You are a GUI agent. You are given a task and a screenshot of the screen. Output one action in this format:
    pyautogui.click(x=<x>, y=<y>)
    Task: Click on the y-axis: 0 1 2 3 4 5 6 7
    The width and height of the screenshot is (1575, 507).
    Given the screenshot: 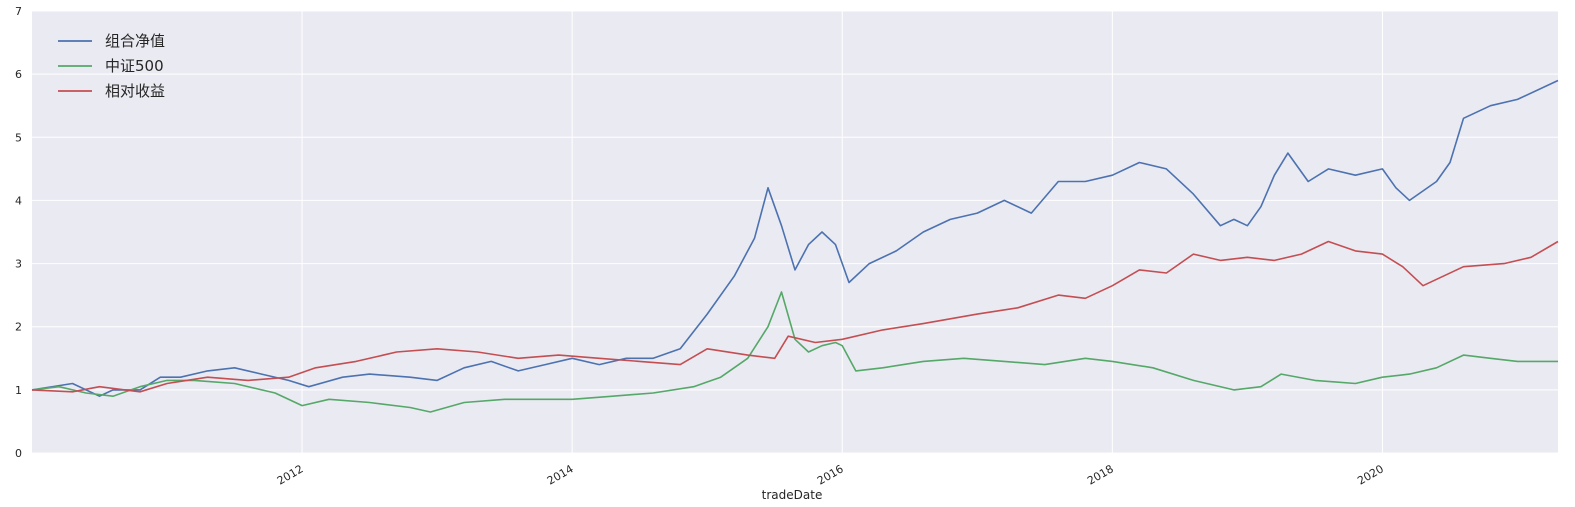 What is the action you would take?
    pyautogui.click(x=18, y=232)
    